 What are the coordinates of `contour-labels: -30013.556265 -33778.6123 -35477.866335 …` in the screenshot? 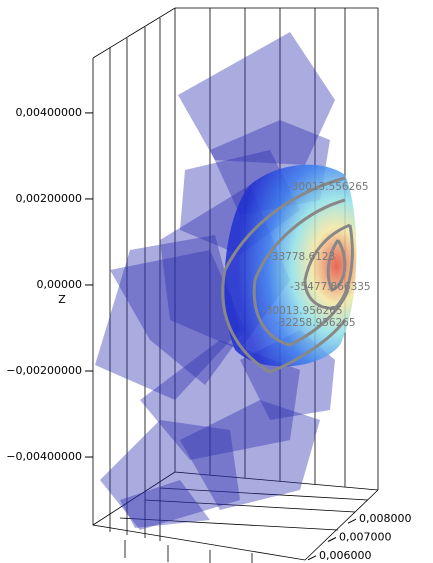 It's located at (316, 255).